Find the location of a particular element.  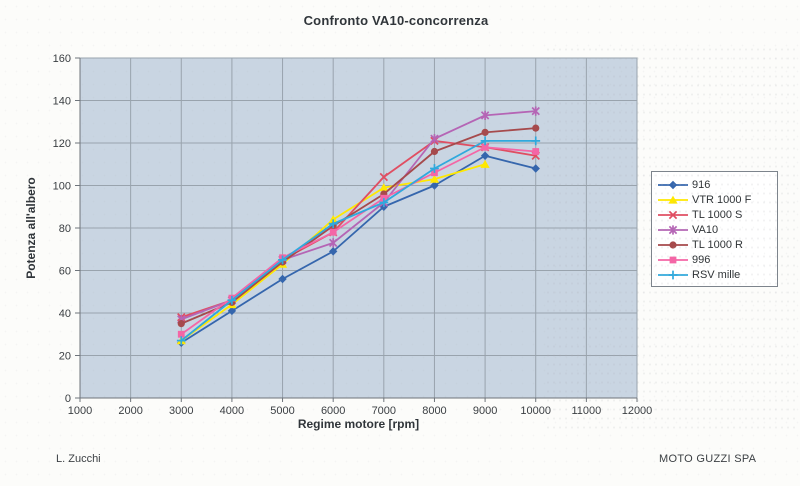

legend-item-tl-1000-r: TL 1000 R is located at coordinates (714, 244).